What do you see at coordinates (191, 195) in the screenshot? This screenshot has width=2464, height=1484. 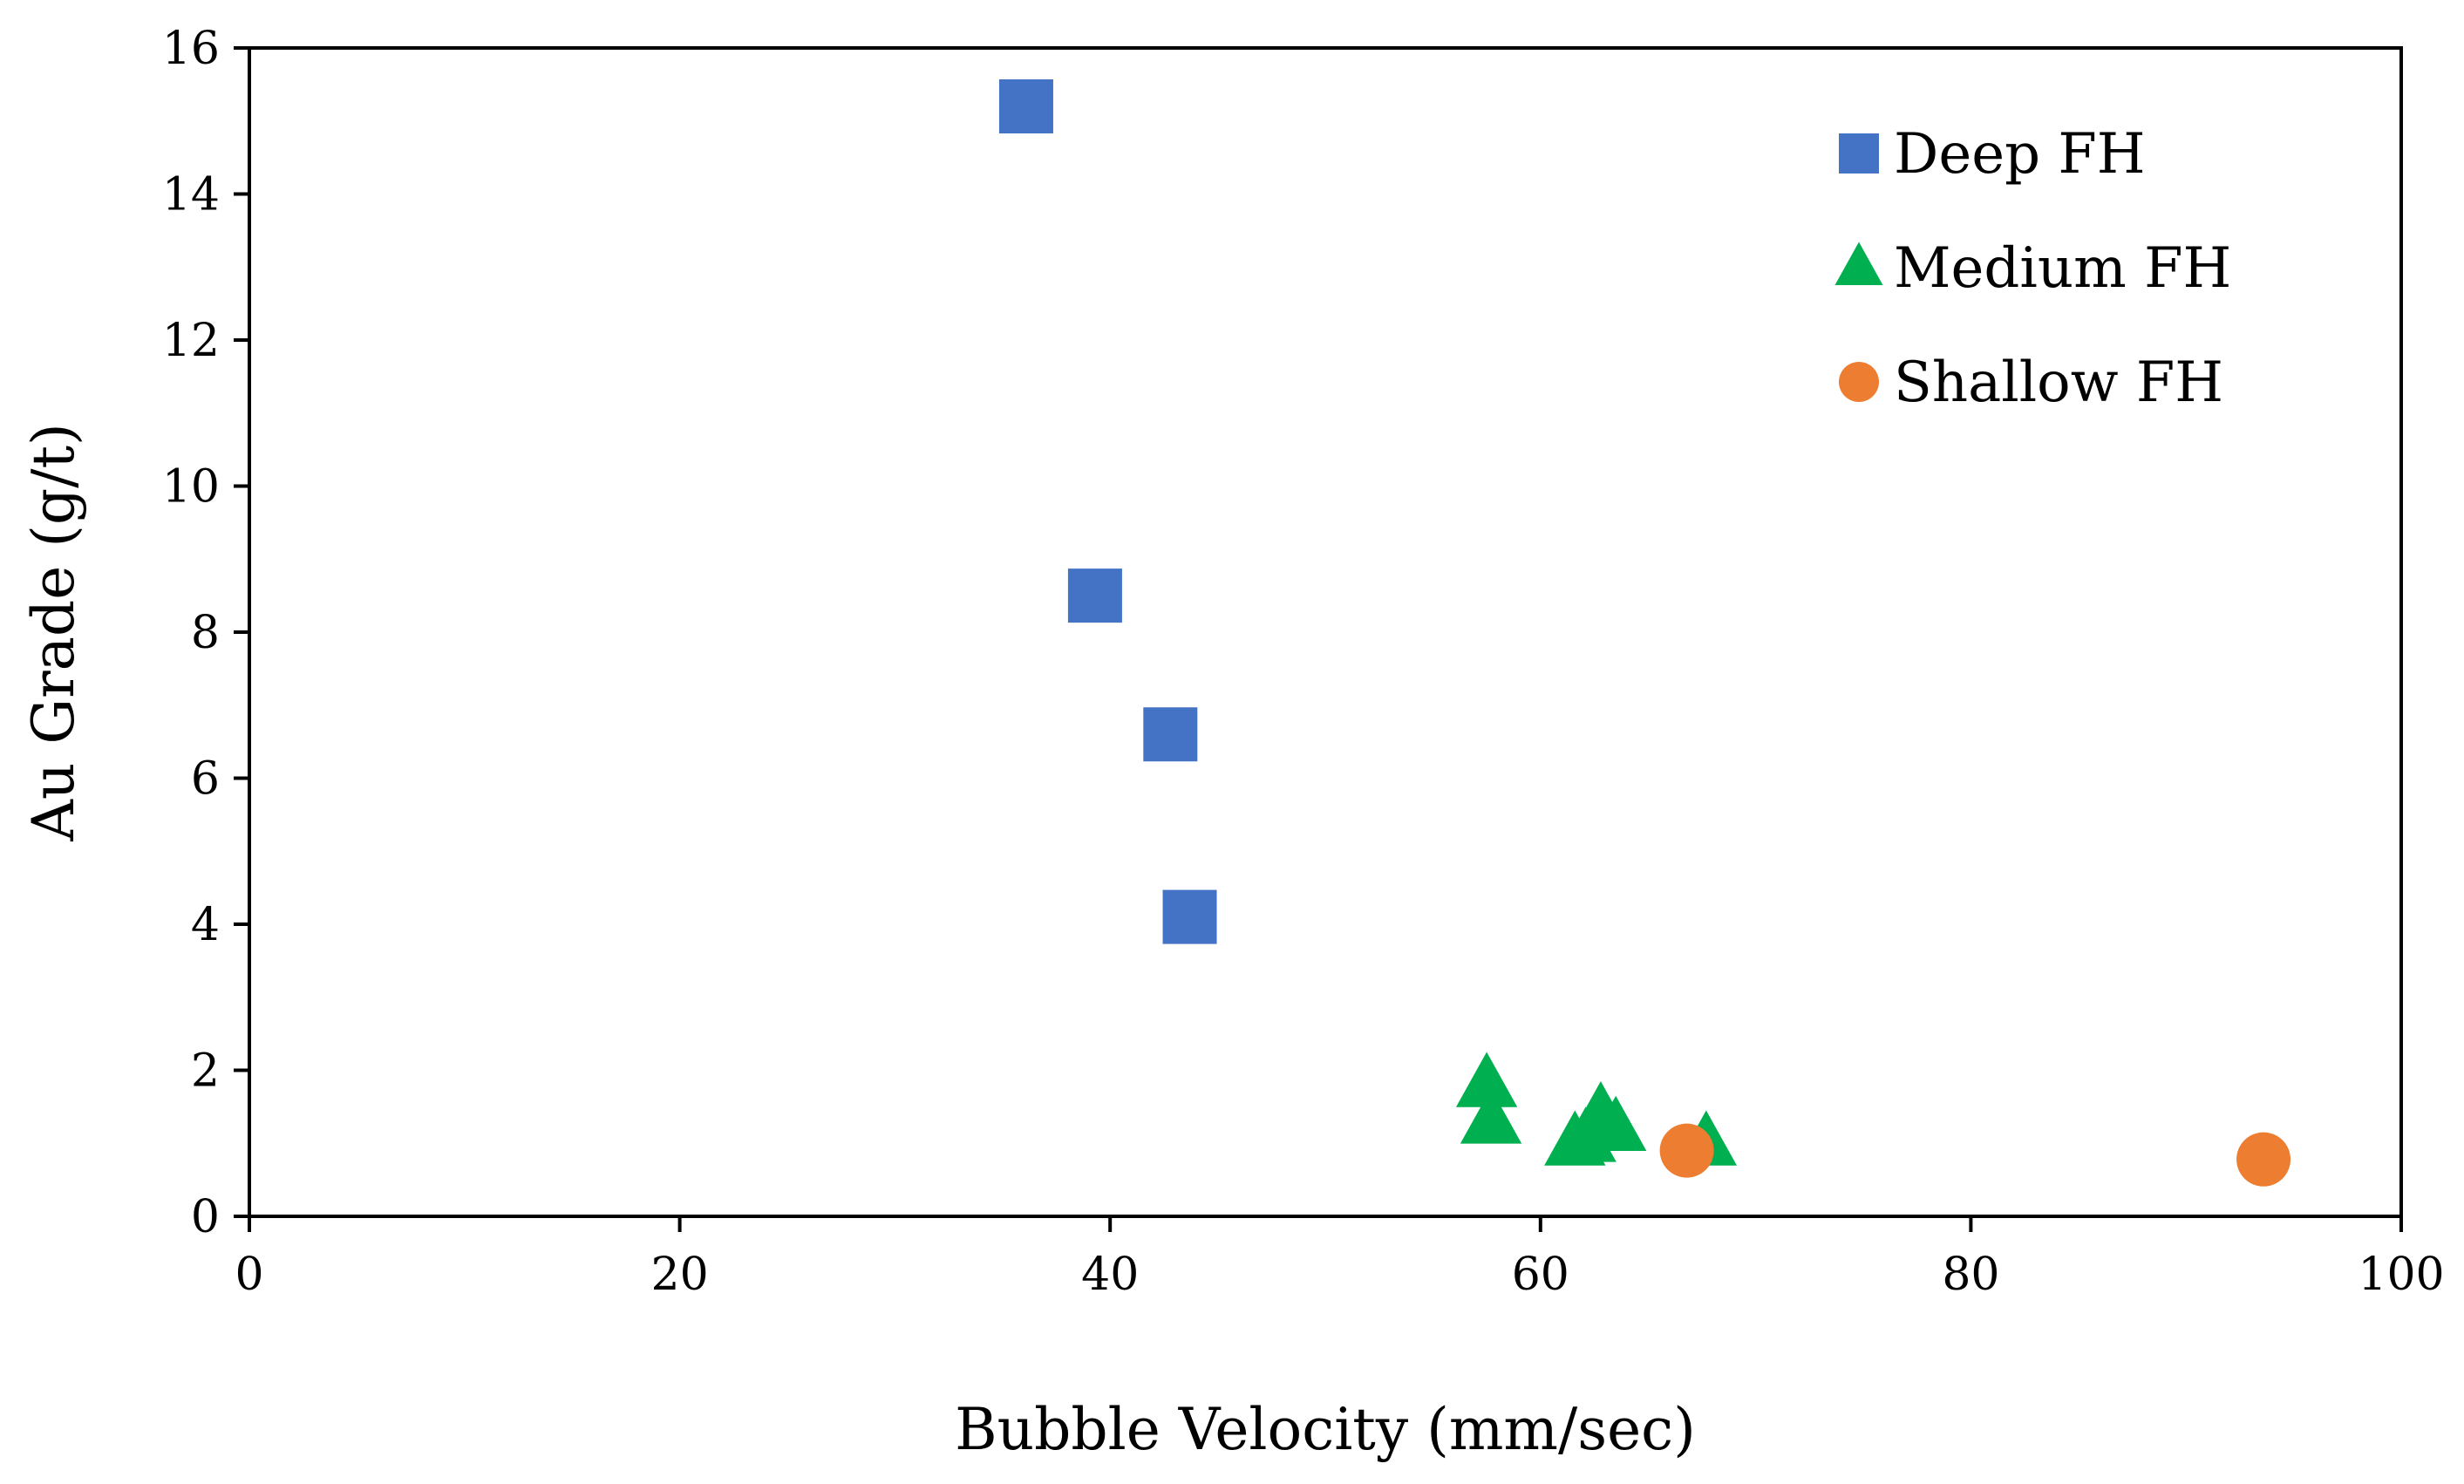 I see `y-tick-label: 14` at bounding box center [191, 195].